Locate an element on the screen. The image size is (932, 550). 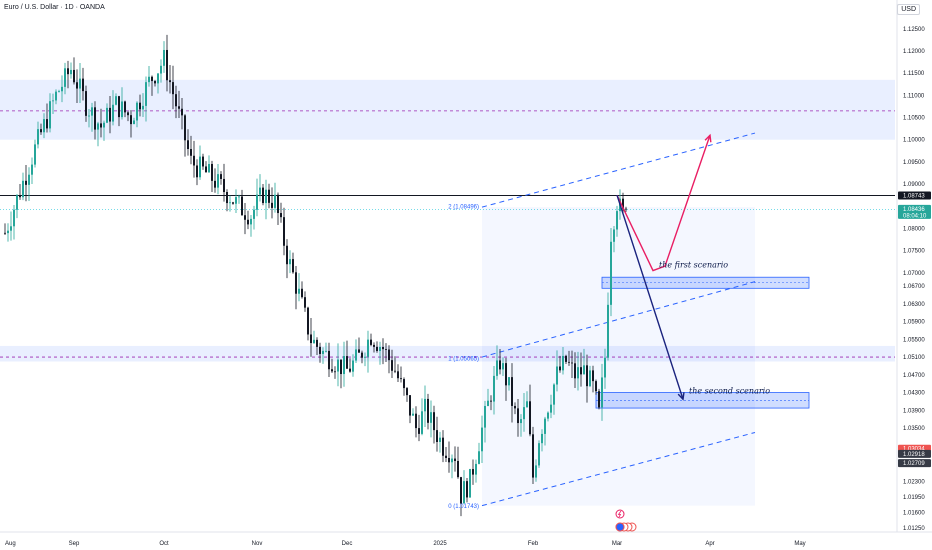
lightning-glyph is located at coordinates (619, 514).